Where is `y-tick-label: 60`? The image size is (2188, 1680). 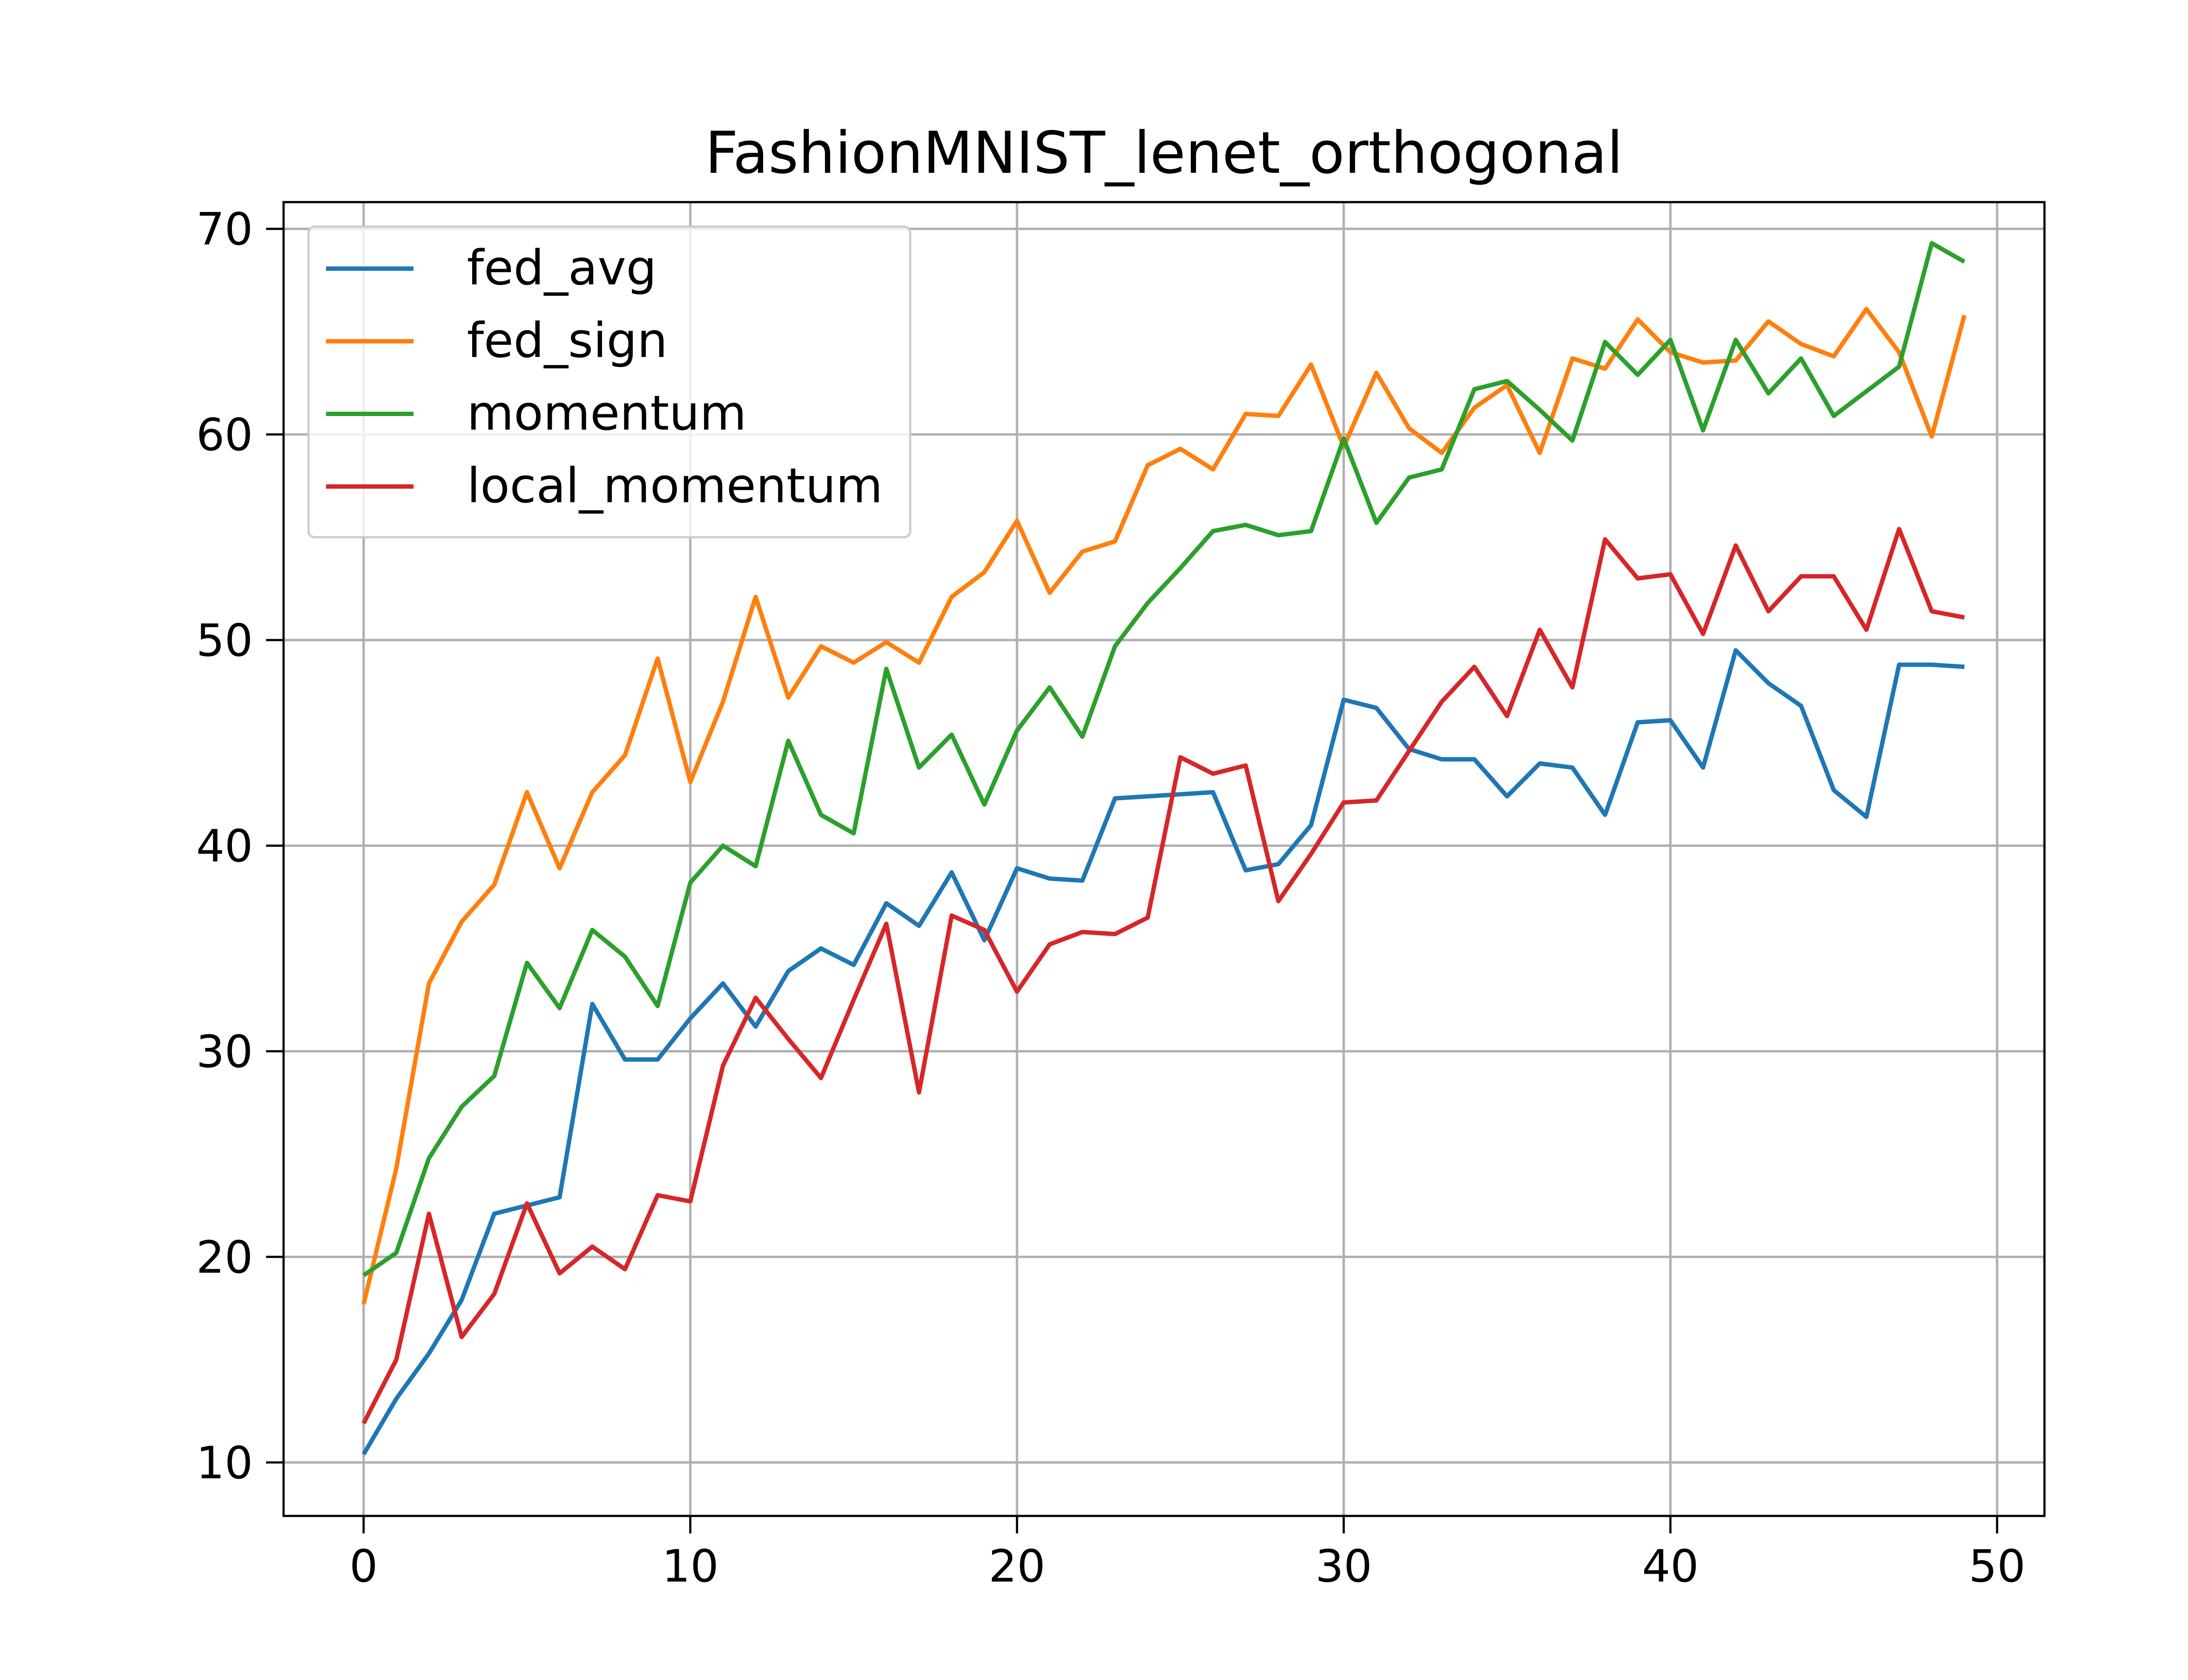
y-tick-label: 60 is located at coordinates (225, 435).